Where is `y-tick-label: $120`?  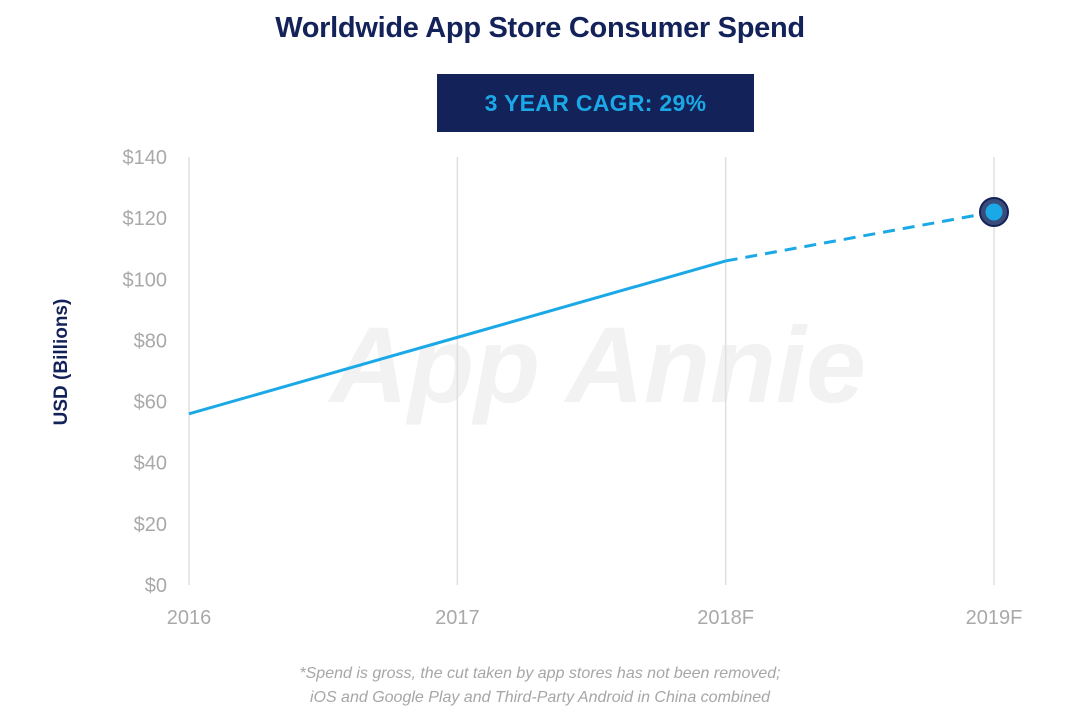 y-tick-label: $120 is located at coordinates (145, 219).